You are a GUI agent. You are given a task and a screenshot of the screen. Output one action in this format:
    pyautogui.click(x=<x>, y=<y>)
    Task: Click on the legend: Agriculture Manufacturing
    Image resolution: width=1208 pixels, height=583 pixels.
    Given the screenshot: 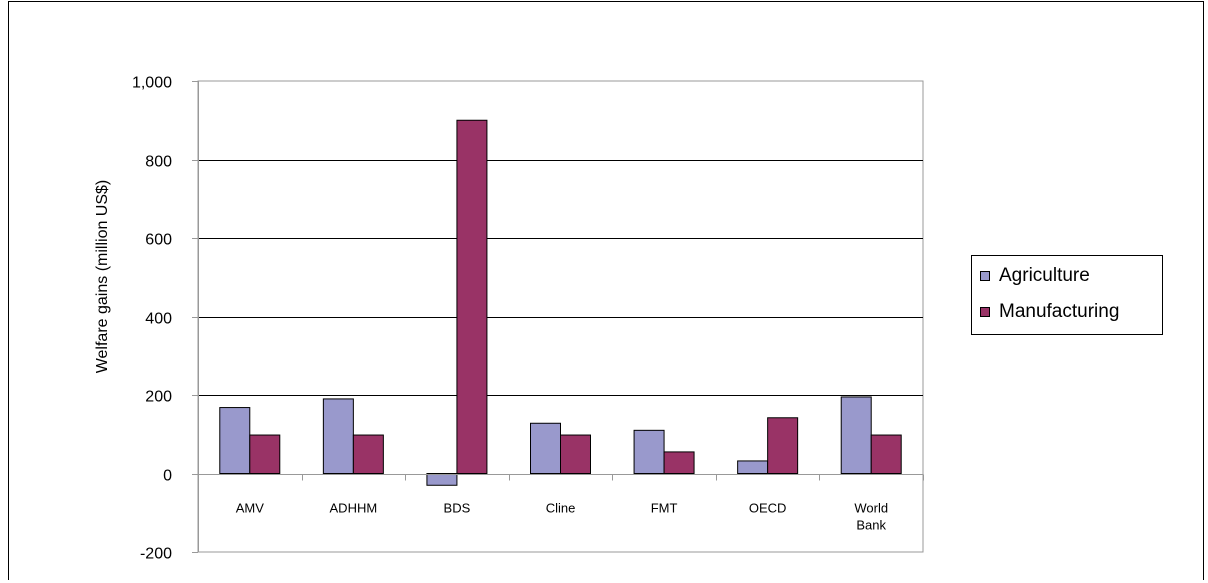 What is the action you would take?
    pyautogui.click(x=1067, y=295)
    